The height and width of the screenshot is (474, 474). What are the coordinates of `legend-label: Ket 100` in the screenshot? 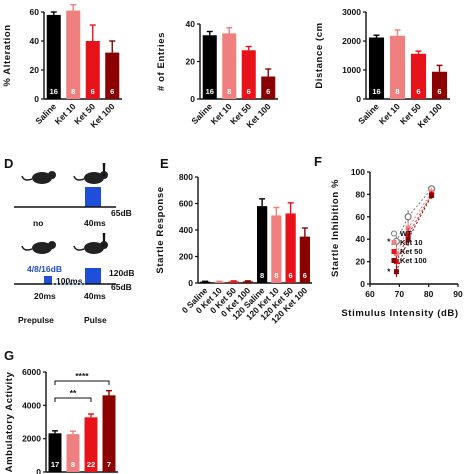 It's located at (413, 260).